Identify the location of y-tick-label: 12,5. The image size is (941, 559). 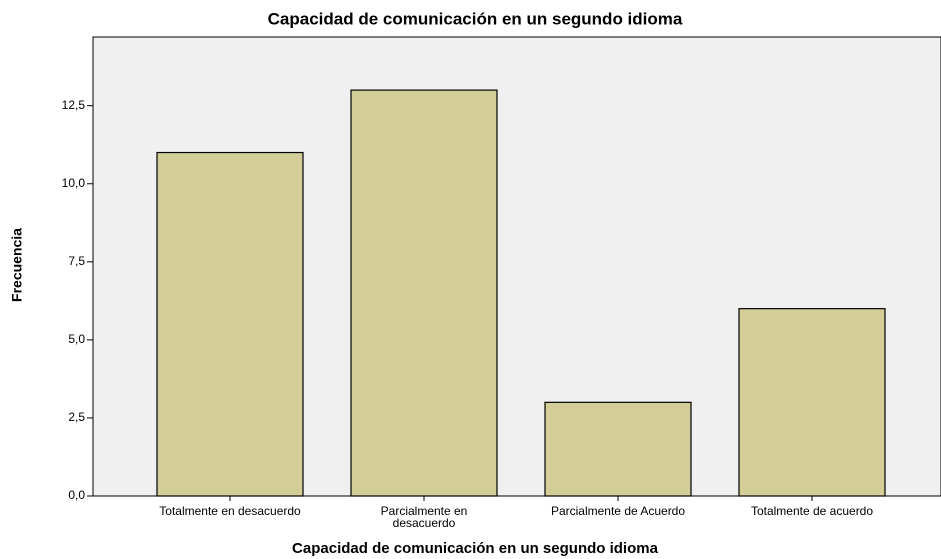
(74, 105).